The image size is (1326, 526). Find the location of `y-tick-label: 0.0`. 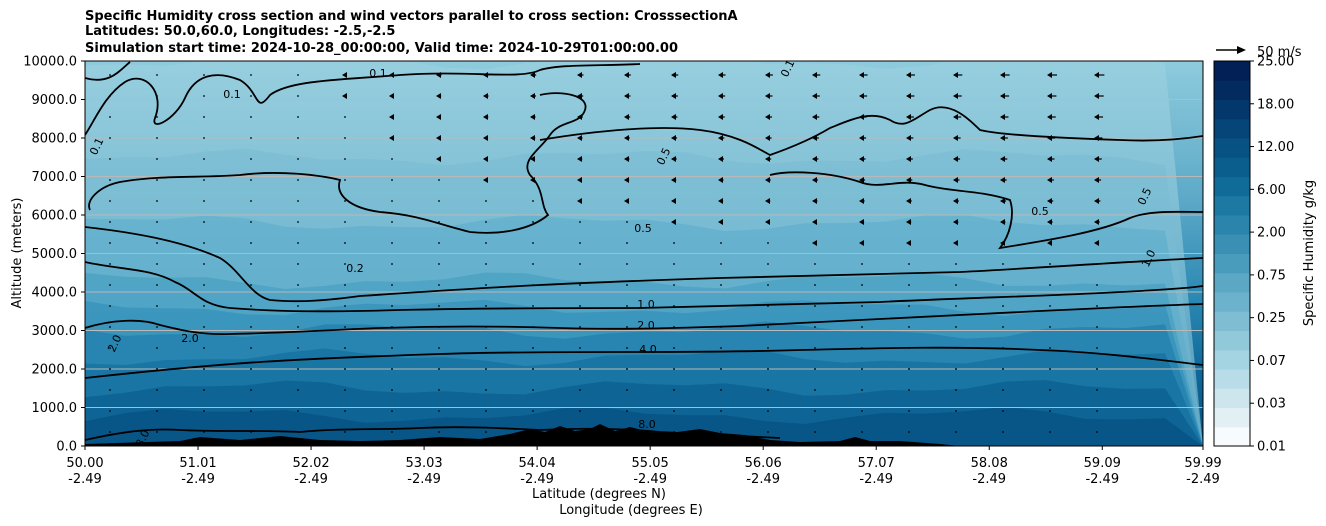

y-tick-label: 0.0 is located at coordinates (66, 447).